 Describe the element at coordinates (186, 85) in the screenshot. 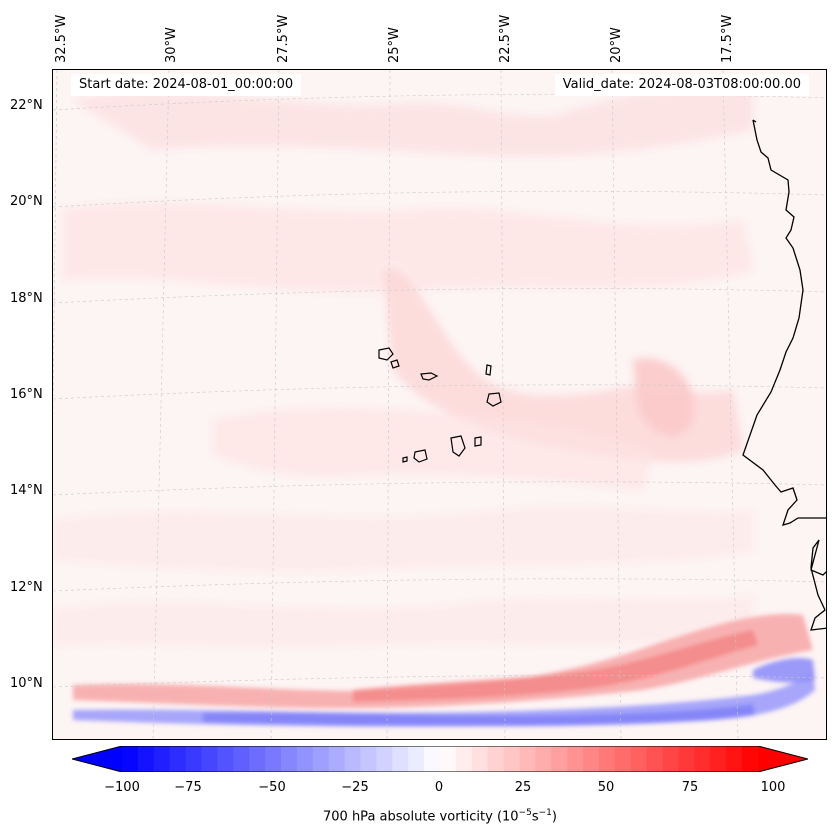

I see `start-date-label: Start date: 2024-08-01_00:00:00` at that location.